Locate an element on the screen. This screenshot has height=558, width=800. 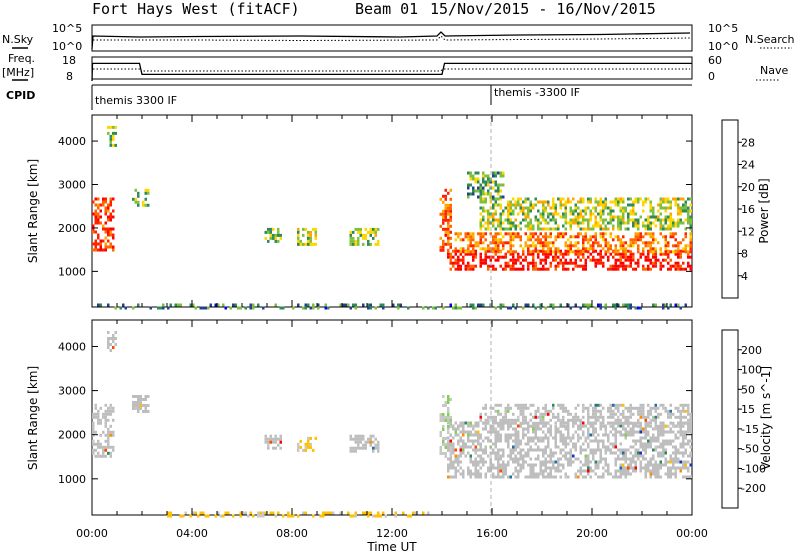
colorbar-frame is located at coordinates (730, 419).